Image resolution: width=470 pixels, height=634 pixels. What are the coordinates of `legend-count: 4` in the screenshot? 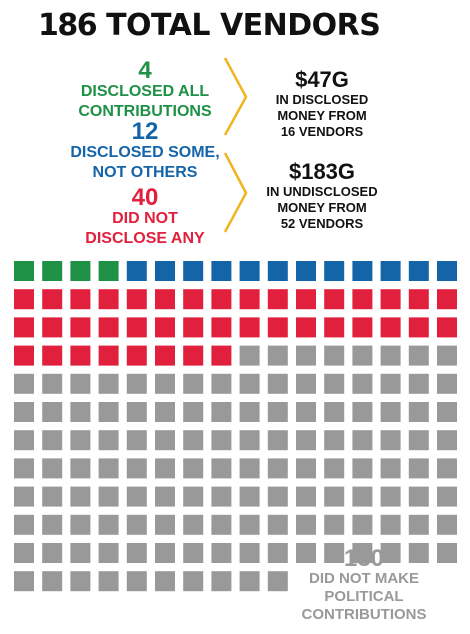 It's located at (145, 70).